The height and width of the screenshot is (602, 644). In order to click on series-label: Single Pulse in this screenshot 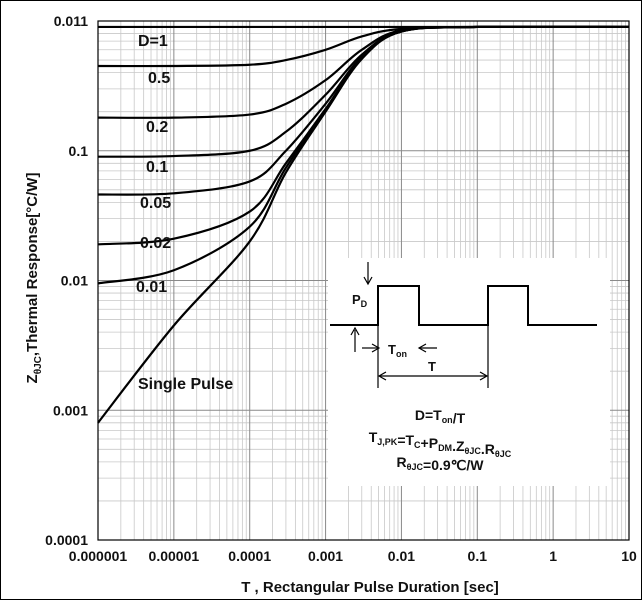, I will do `click(185, 384)`.